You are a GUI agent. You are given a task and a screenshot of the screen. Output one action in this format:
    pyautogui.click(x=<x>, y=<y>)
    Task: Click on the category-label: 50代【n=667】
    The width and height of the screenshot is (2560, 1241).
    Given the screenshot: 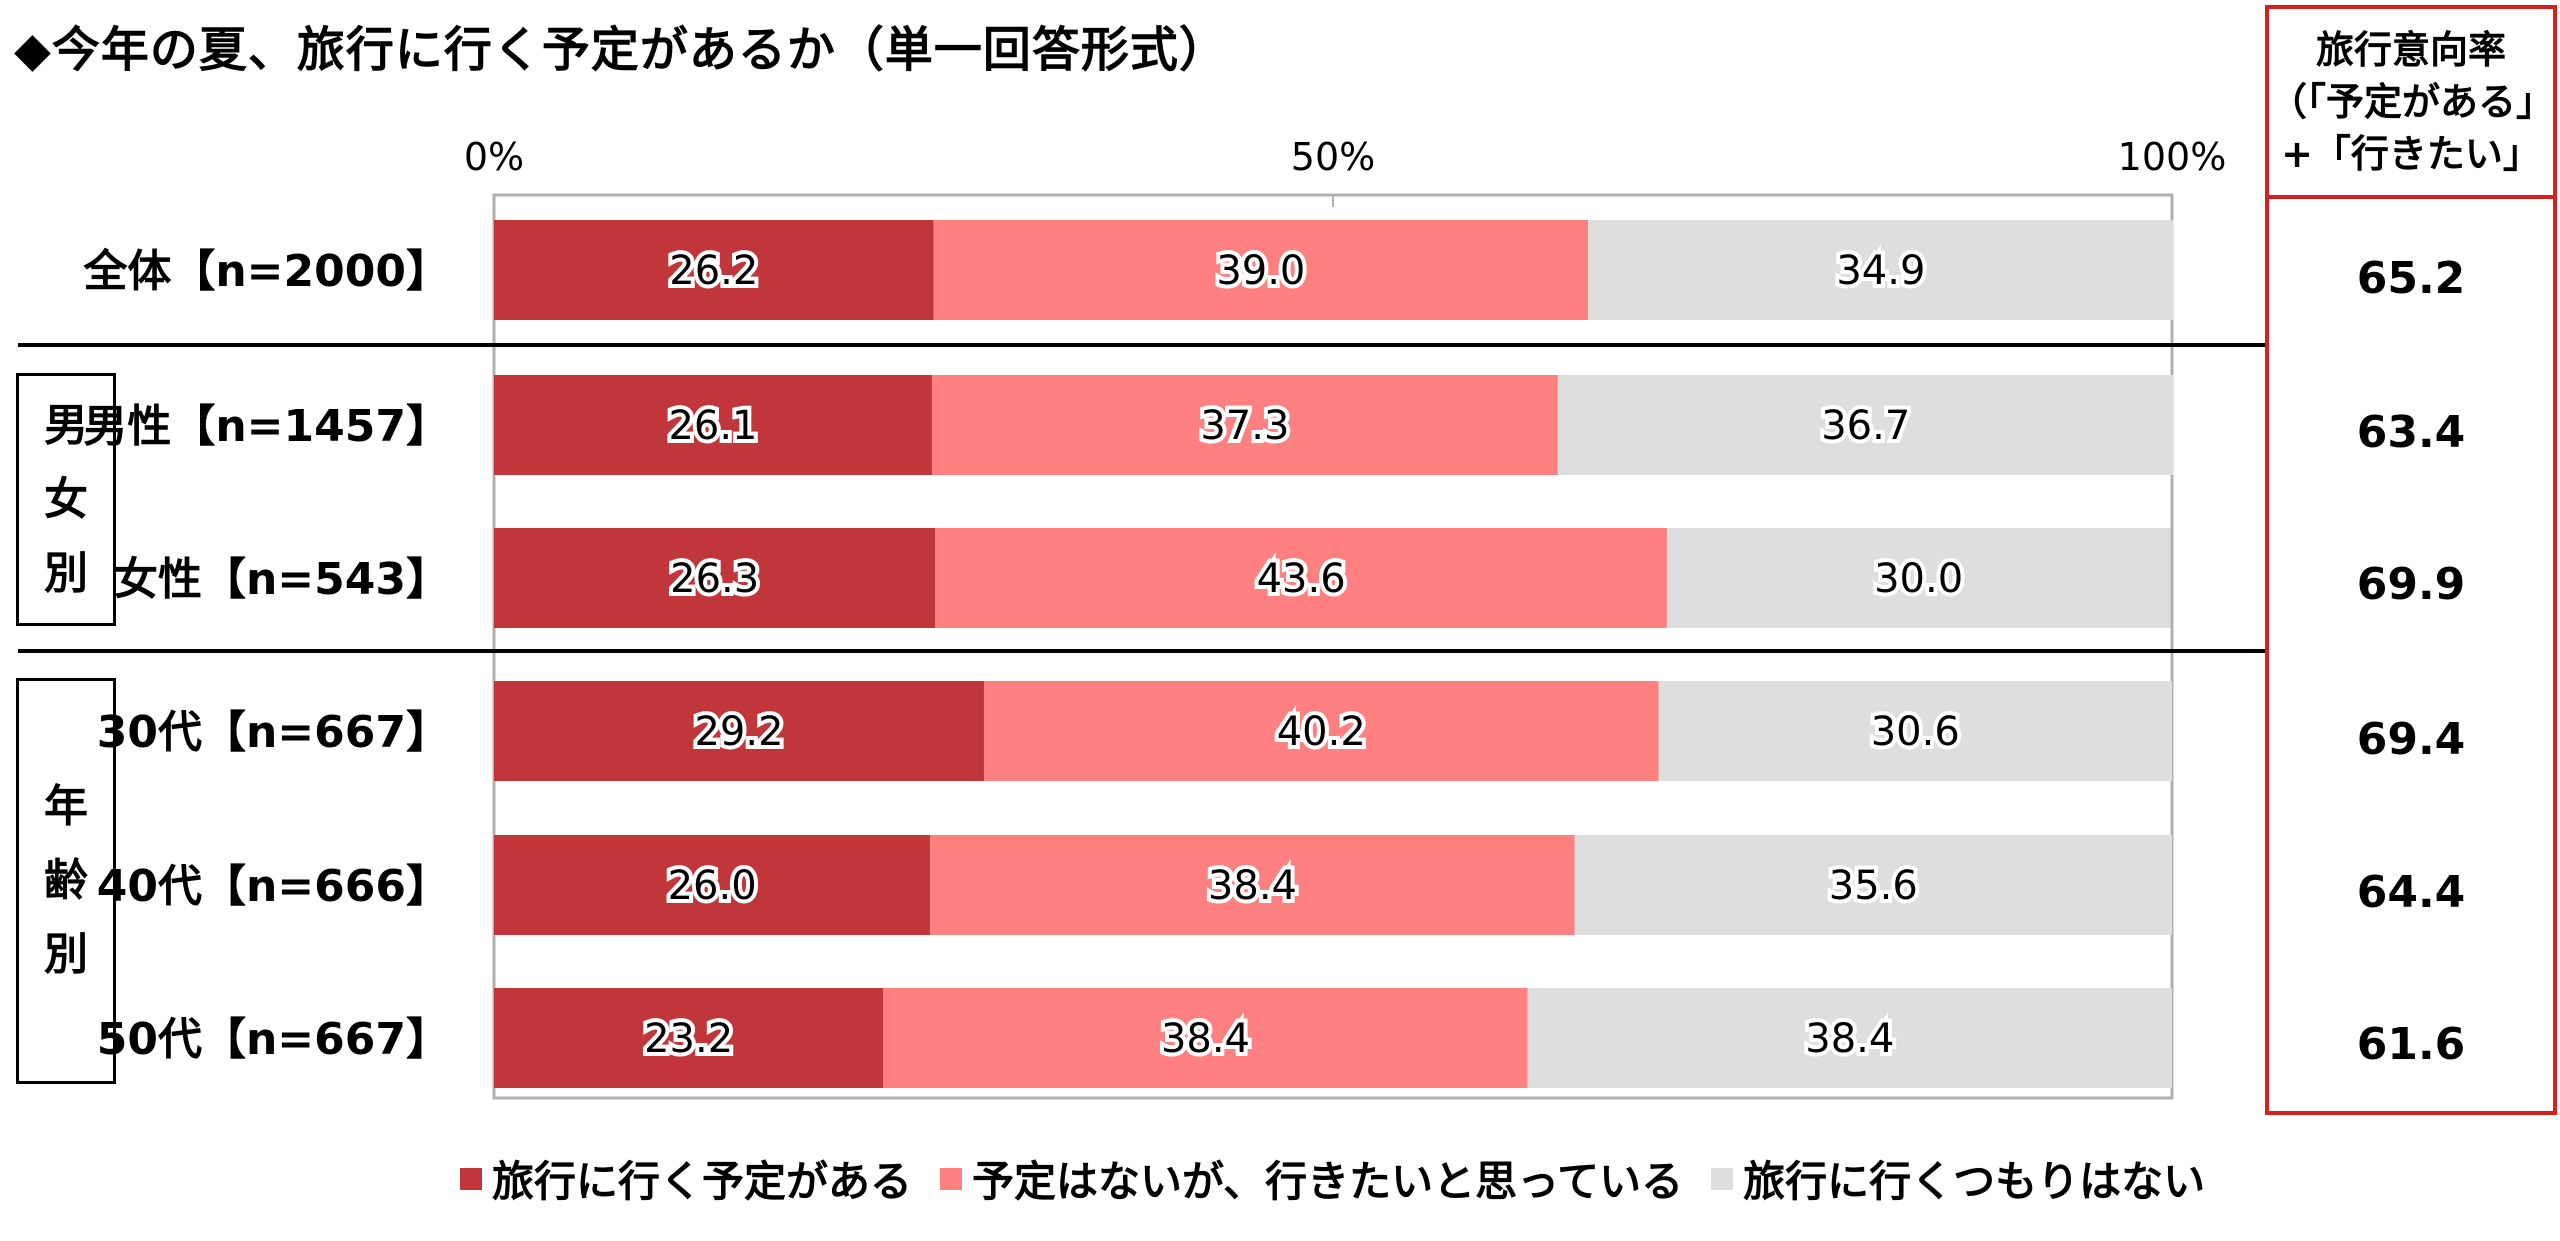 What is the action you would take?
    pyautogui.click(x=273, y=1039)
    